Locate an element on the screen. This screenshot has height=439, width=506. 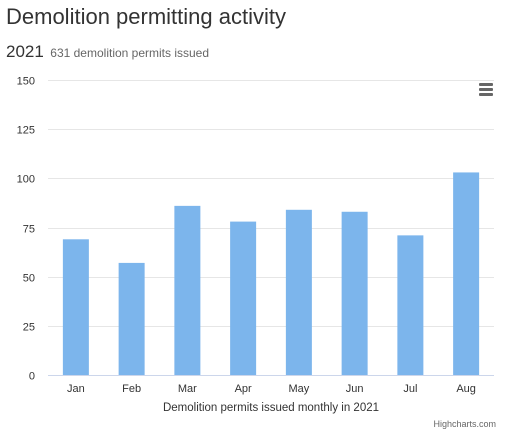
bar-jul is located at coordinates (410, 305).